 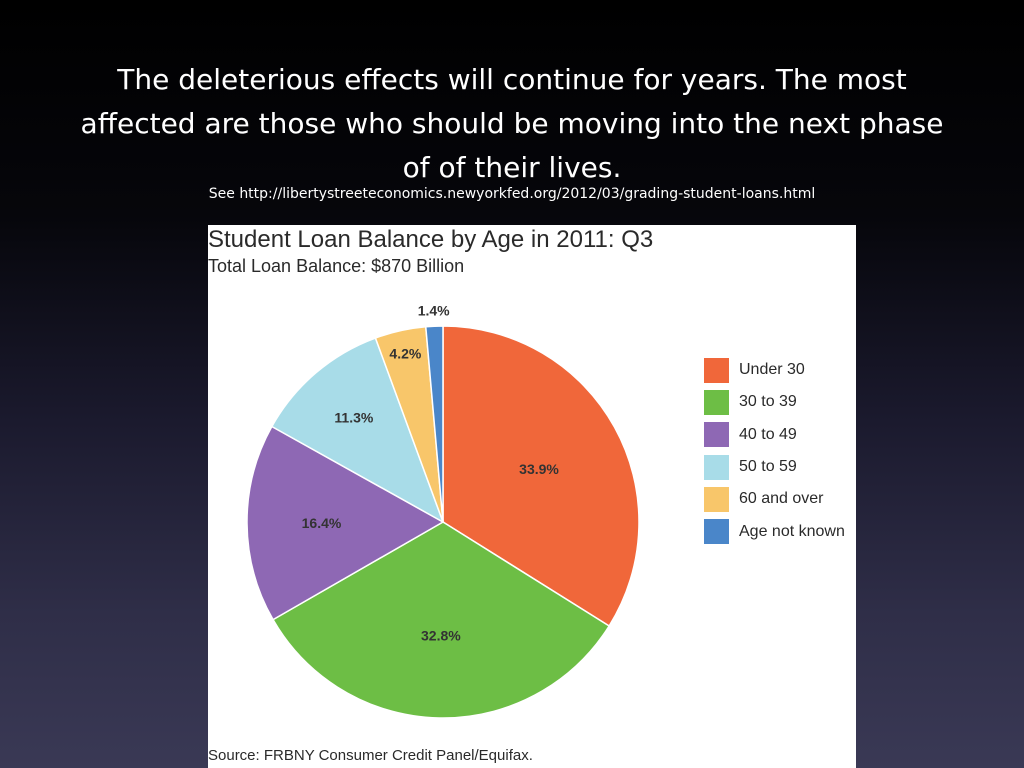 I want to click on legend-label-under-30: Under 30, so click(x=772, y=370).